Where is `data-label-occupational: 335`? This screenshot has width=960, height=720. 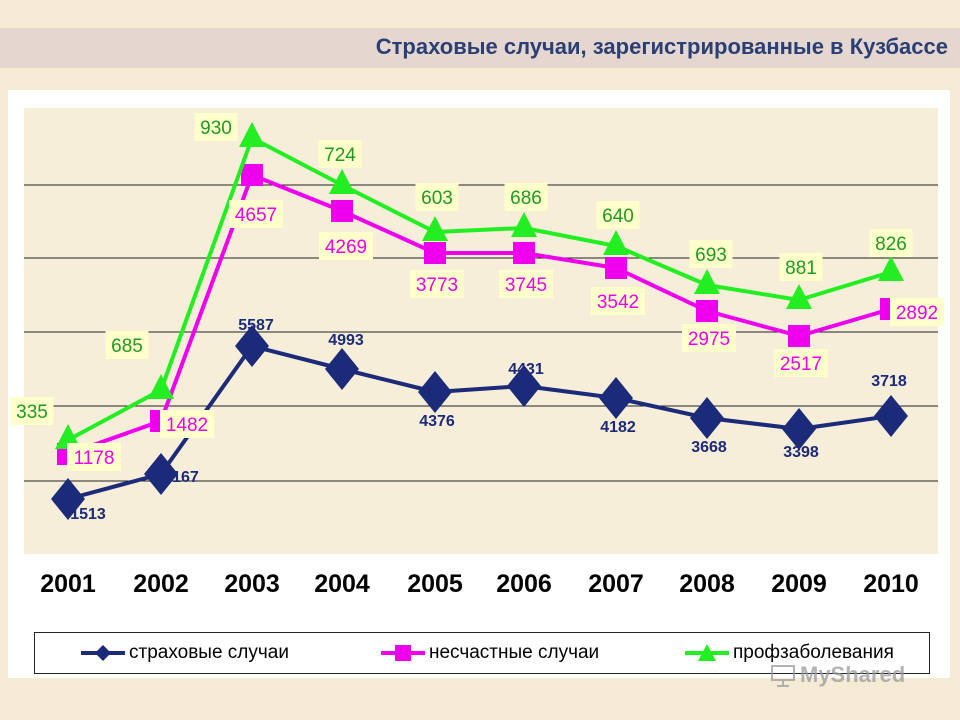
data-label-occupational: 335 is located at coordinates (32, 412).